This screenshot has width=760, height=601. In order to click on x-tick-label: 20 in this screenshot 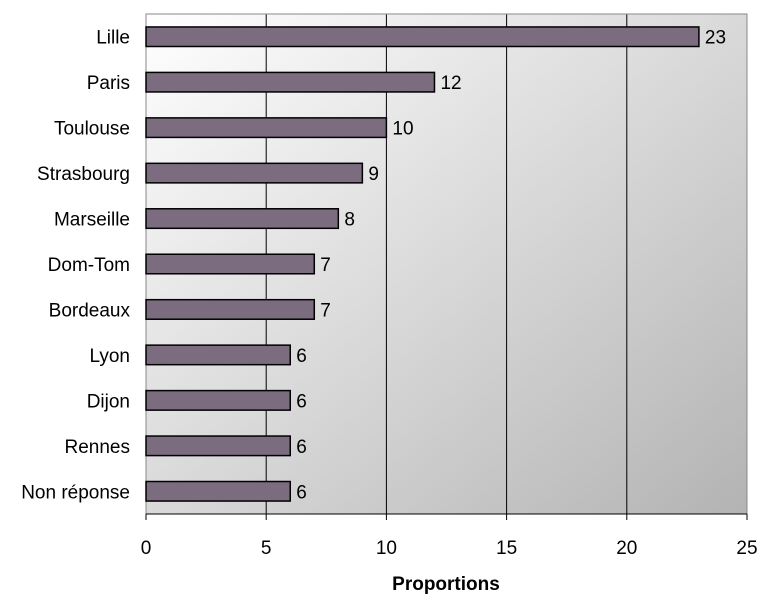, I will do `click(626, 548)`.